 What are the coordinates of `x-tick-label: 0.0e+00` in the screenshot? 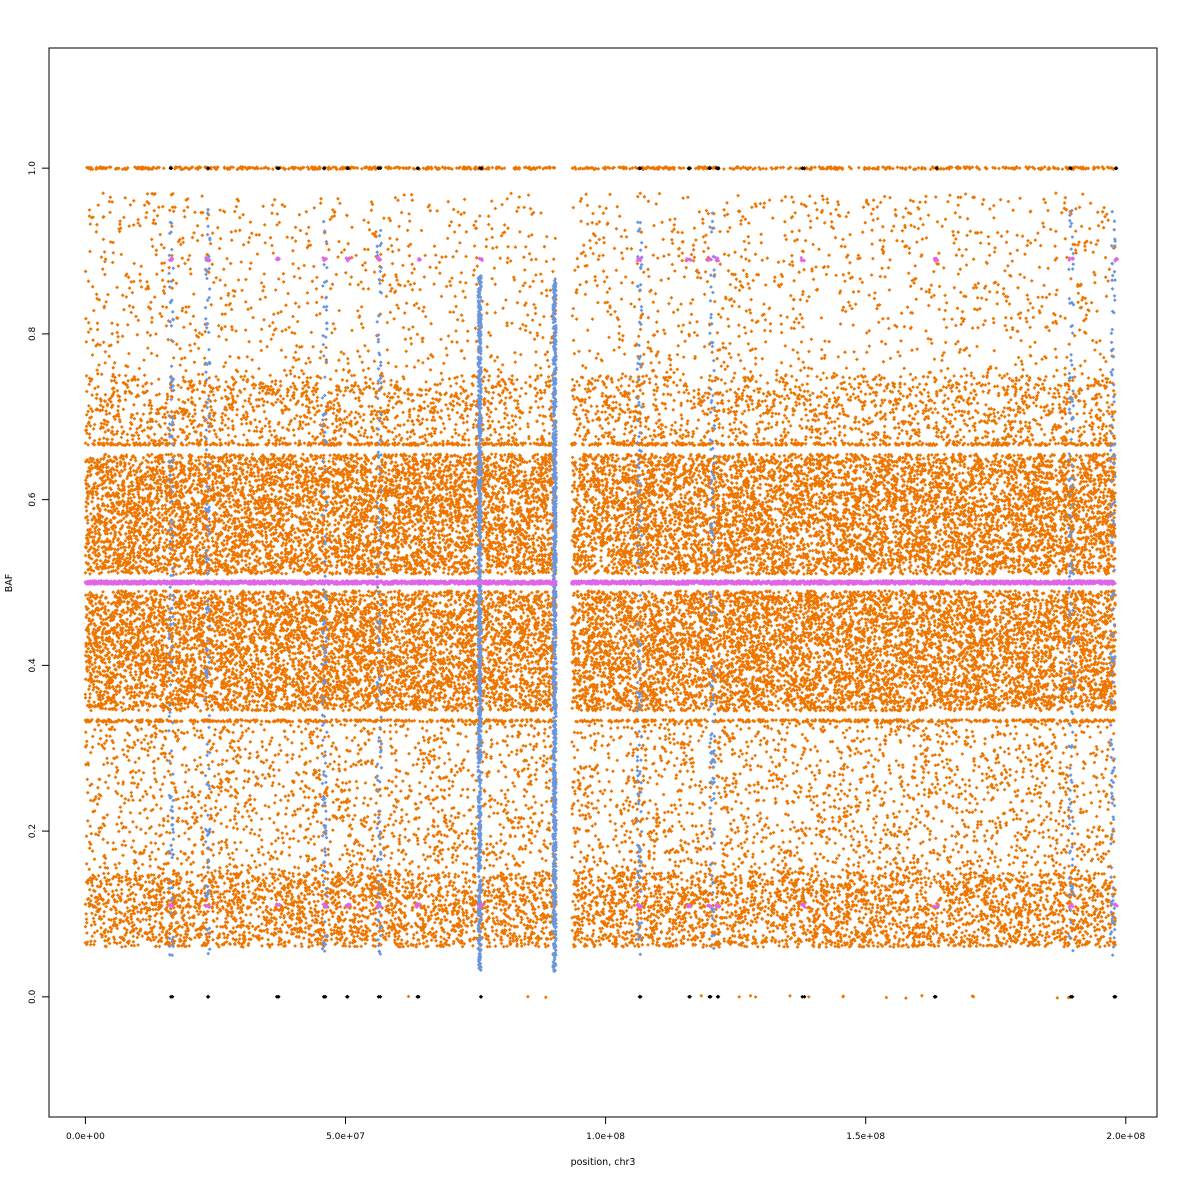 It's located at (85, 1137).